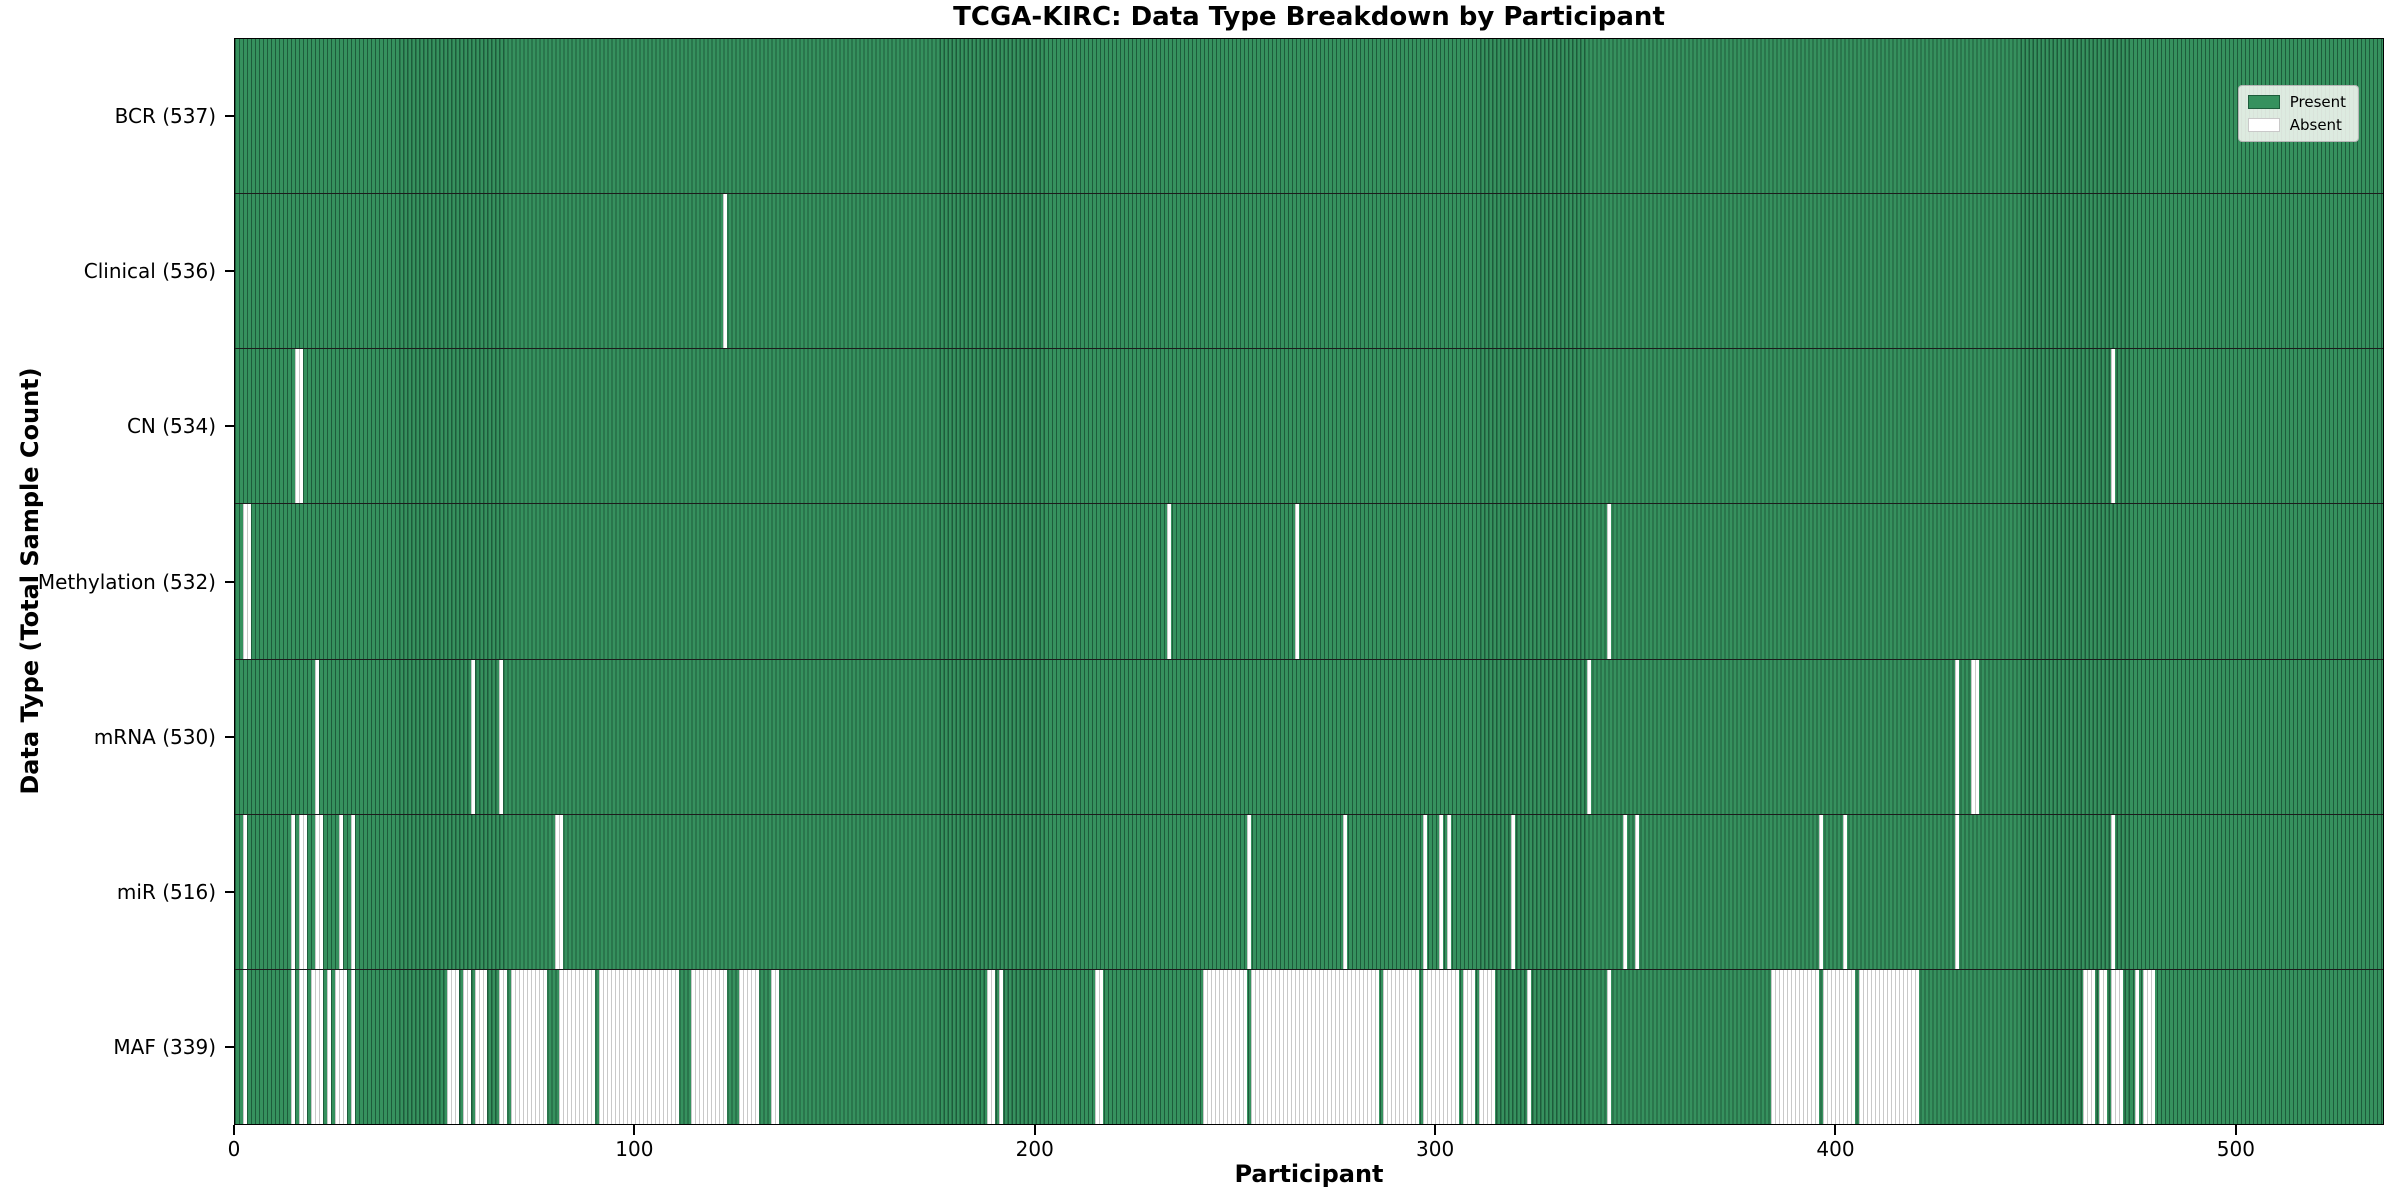 The width and height of the screenshot is (2400, 1200). What do you see at coordinates (2317, 102) in the screenshot?
I see `legend-label-present: Present` at bounding box center [2317, 102].